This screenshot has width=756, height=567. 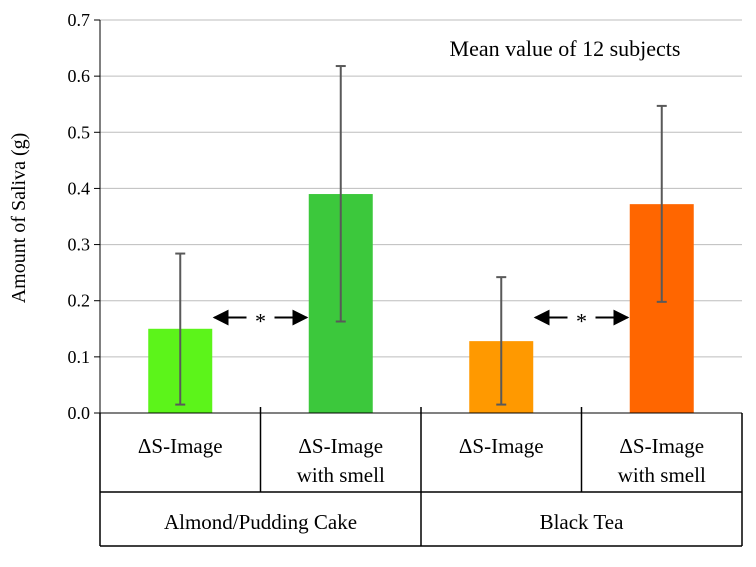 I want to click on y-tick-label: 0.6, so click(x=79, y=76).